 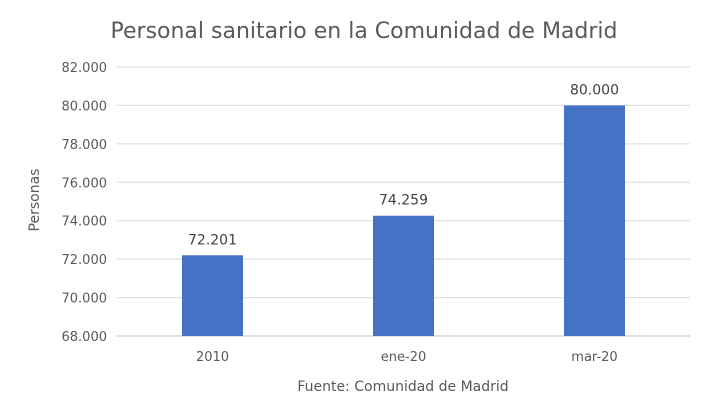 What do you see at coordinates (212, 357) in the screenshot?
I see `x-tick-label-2010: 2010` at bounding box center [212, 357].